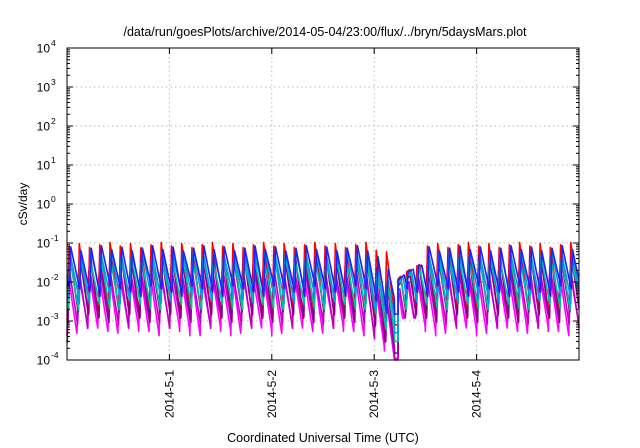  What do you see at coordinates (272, 394) in the screenshot?
I see `x-tick-label: 2014-5-2` at bounding box center [272, 394].